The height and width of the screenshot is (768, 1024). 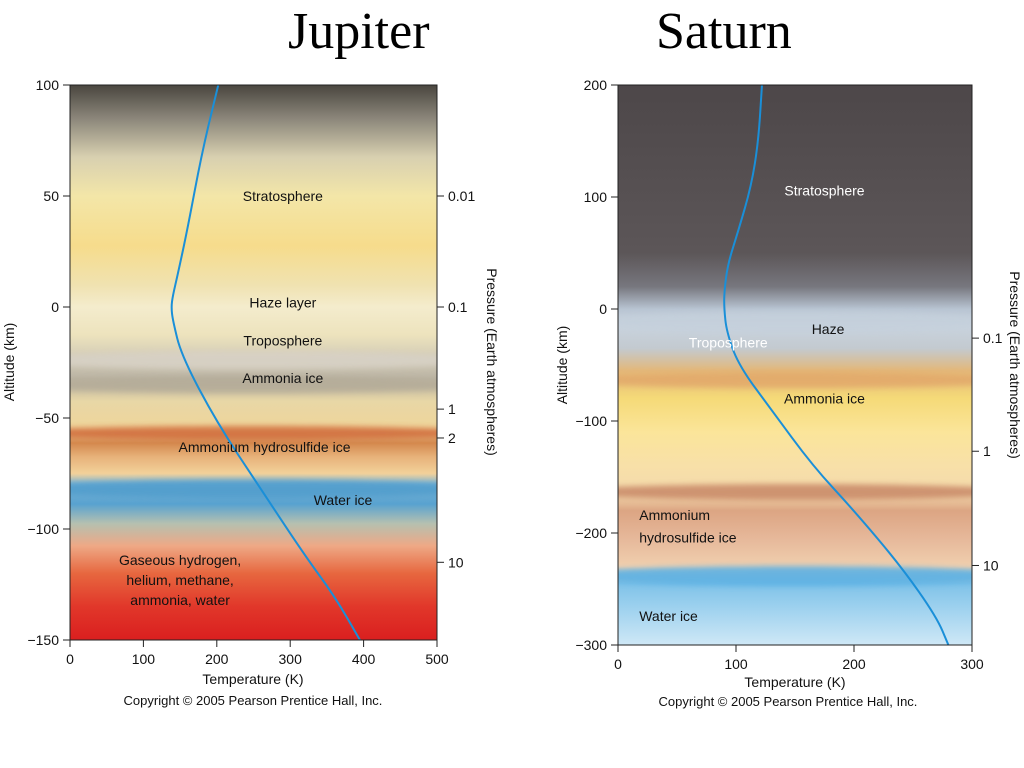 I want to click on saturn-x-tick-label: 100, so click(x=736, y=664).